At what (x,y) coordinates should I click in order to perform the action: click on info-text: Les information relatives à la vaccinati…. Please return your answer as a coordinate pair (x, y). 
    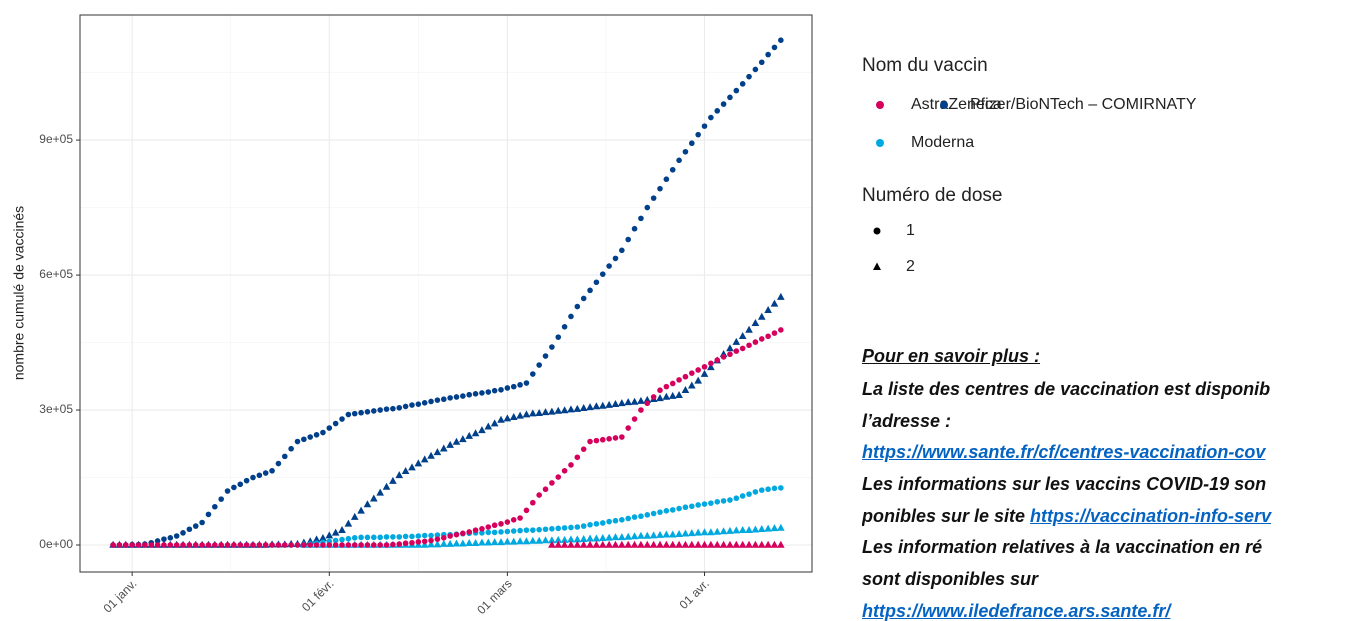
    Looking at the image, I should click on (1062, 547).